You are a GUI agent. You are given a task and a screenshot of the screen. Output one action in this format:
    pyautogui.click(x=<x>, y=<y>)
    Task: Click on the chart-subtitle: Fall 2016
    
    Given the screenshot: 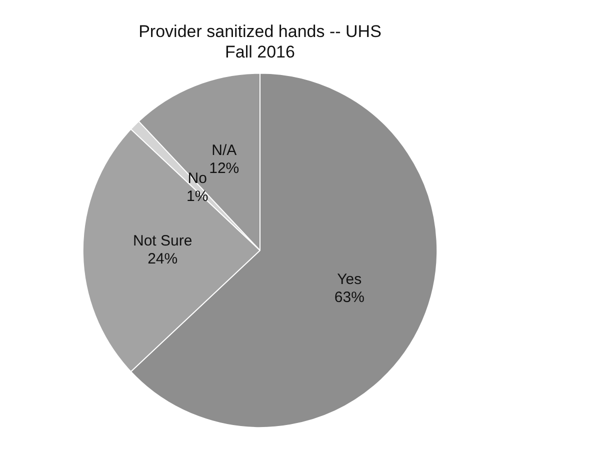 What is the action you would take?
    pyautogui.click(x=260, y=52)
    